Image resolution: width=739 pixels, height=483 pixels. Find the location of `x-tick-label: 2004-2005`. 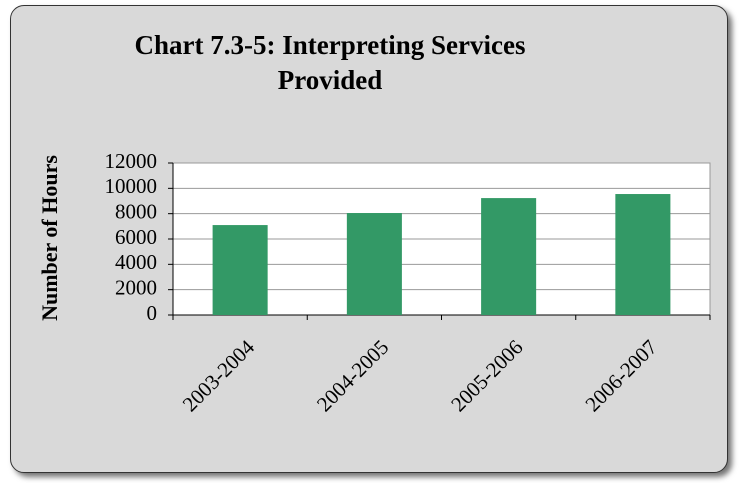

x-tick-label: 2004-2005 is located at coordinates (352, 375).